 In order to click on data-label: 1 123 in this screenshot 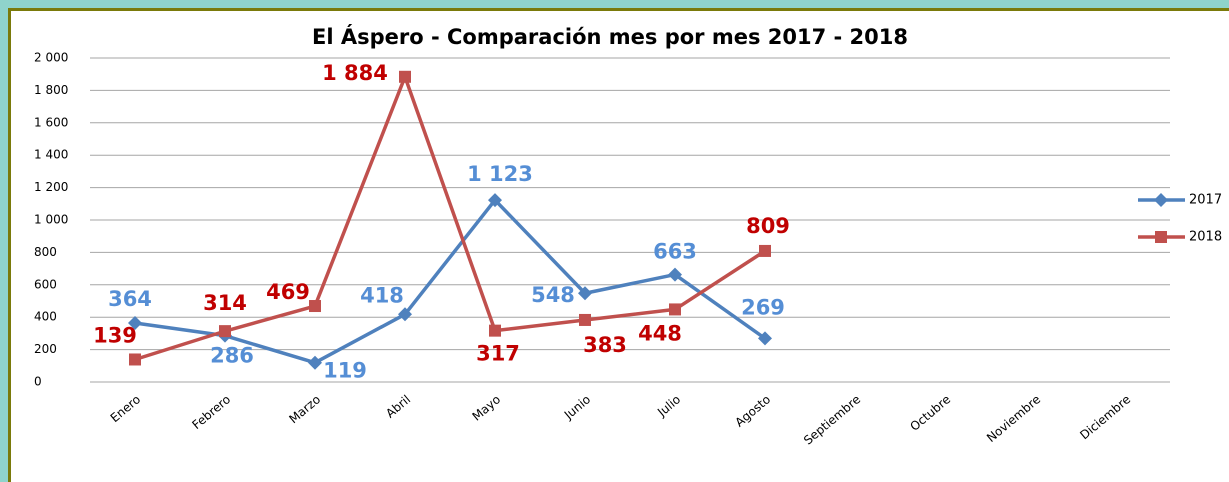, I will do `click(500, 174)`.